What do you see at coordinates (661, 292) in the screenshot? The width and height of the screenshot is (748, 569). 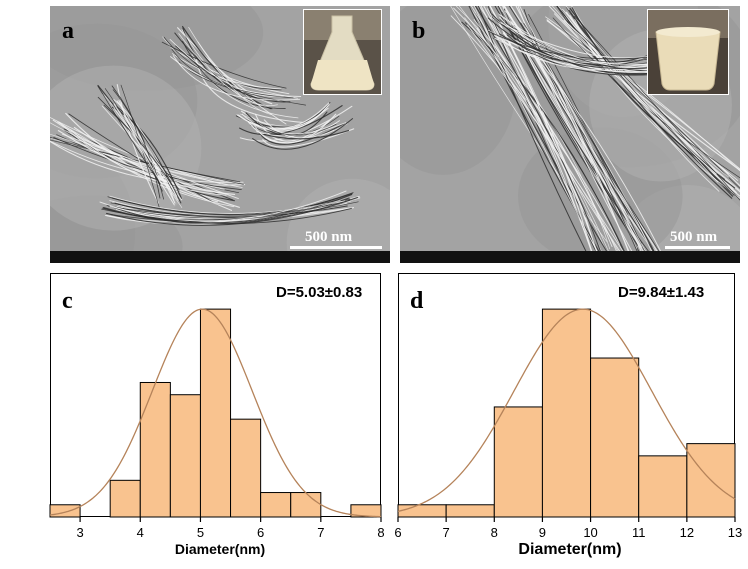 I see `stat-label-d: D=9.84±1.43` at bounding box center [661, 292].